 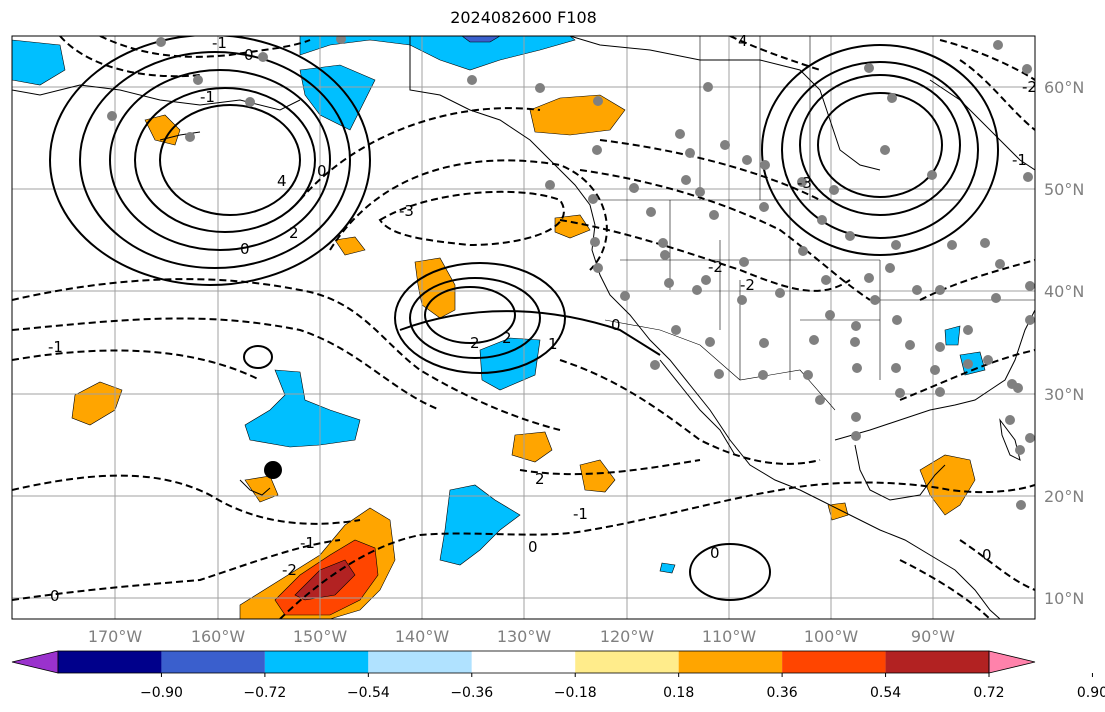 What do you see at coordinates (1064, 394) in the screenshot?
I see `lat-label: 30°N` at bounding box center [1064, 394].